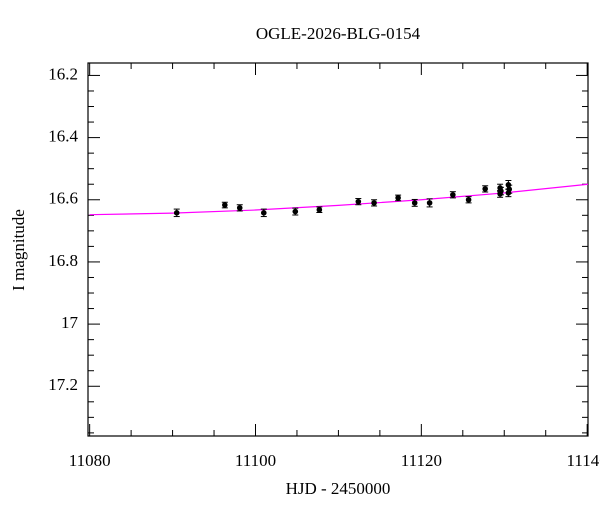  What do you see at coordinates (63, 384) in the screenshot?
I see `y-tick-label: 17.2` at bounding box center [63, 384].